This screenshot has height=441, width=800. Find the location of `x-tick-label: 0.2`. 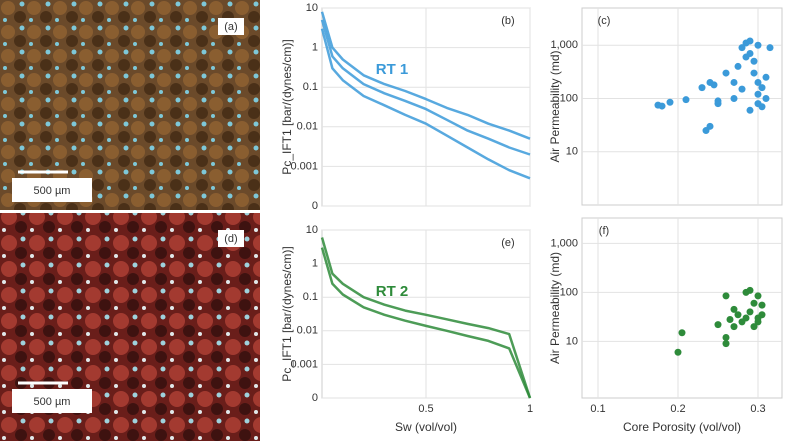

x-tick-label: 0.2 is located at coordinates (677, 409).